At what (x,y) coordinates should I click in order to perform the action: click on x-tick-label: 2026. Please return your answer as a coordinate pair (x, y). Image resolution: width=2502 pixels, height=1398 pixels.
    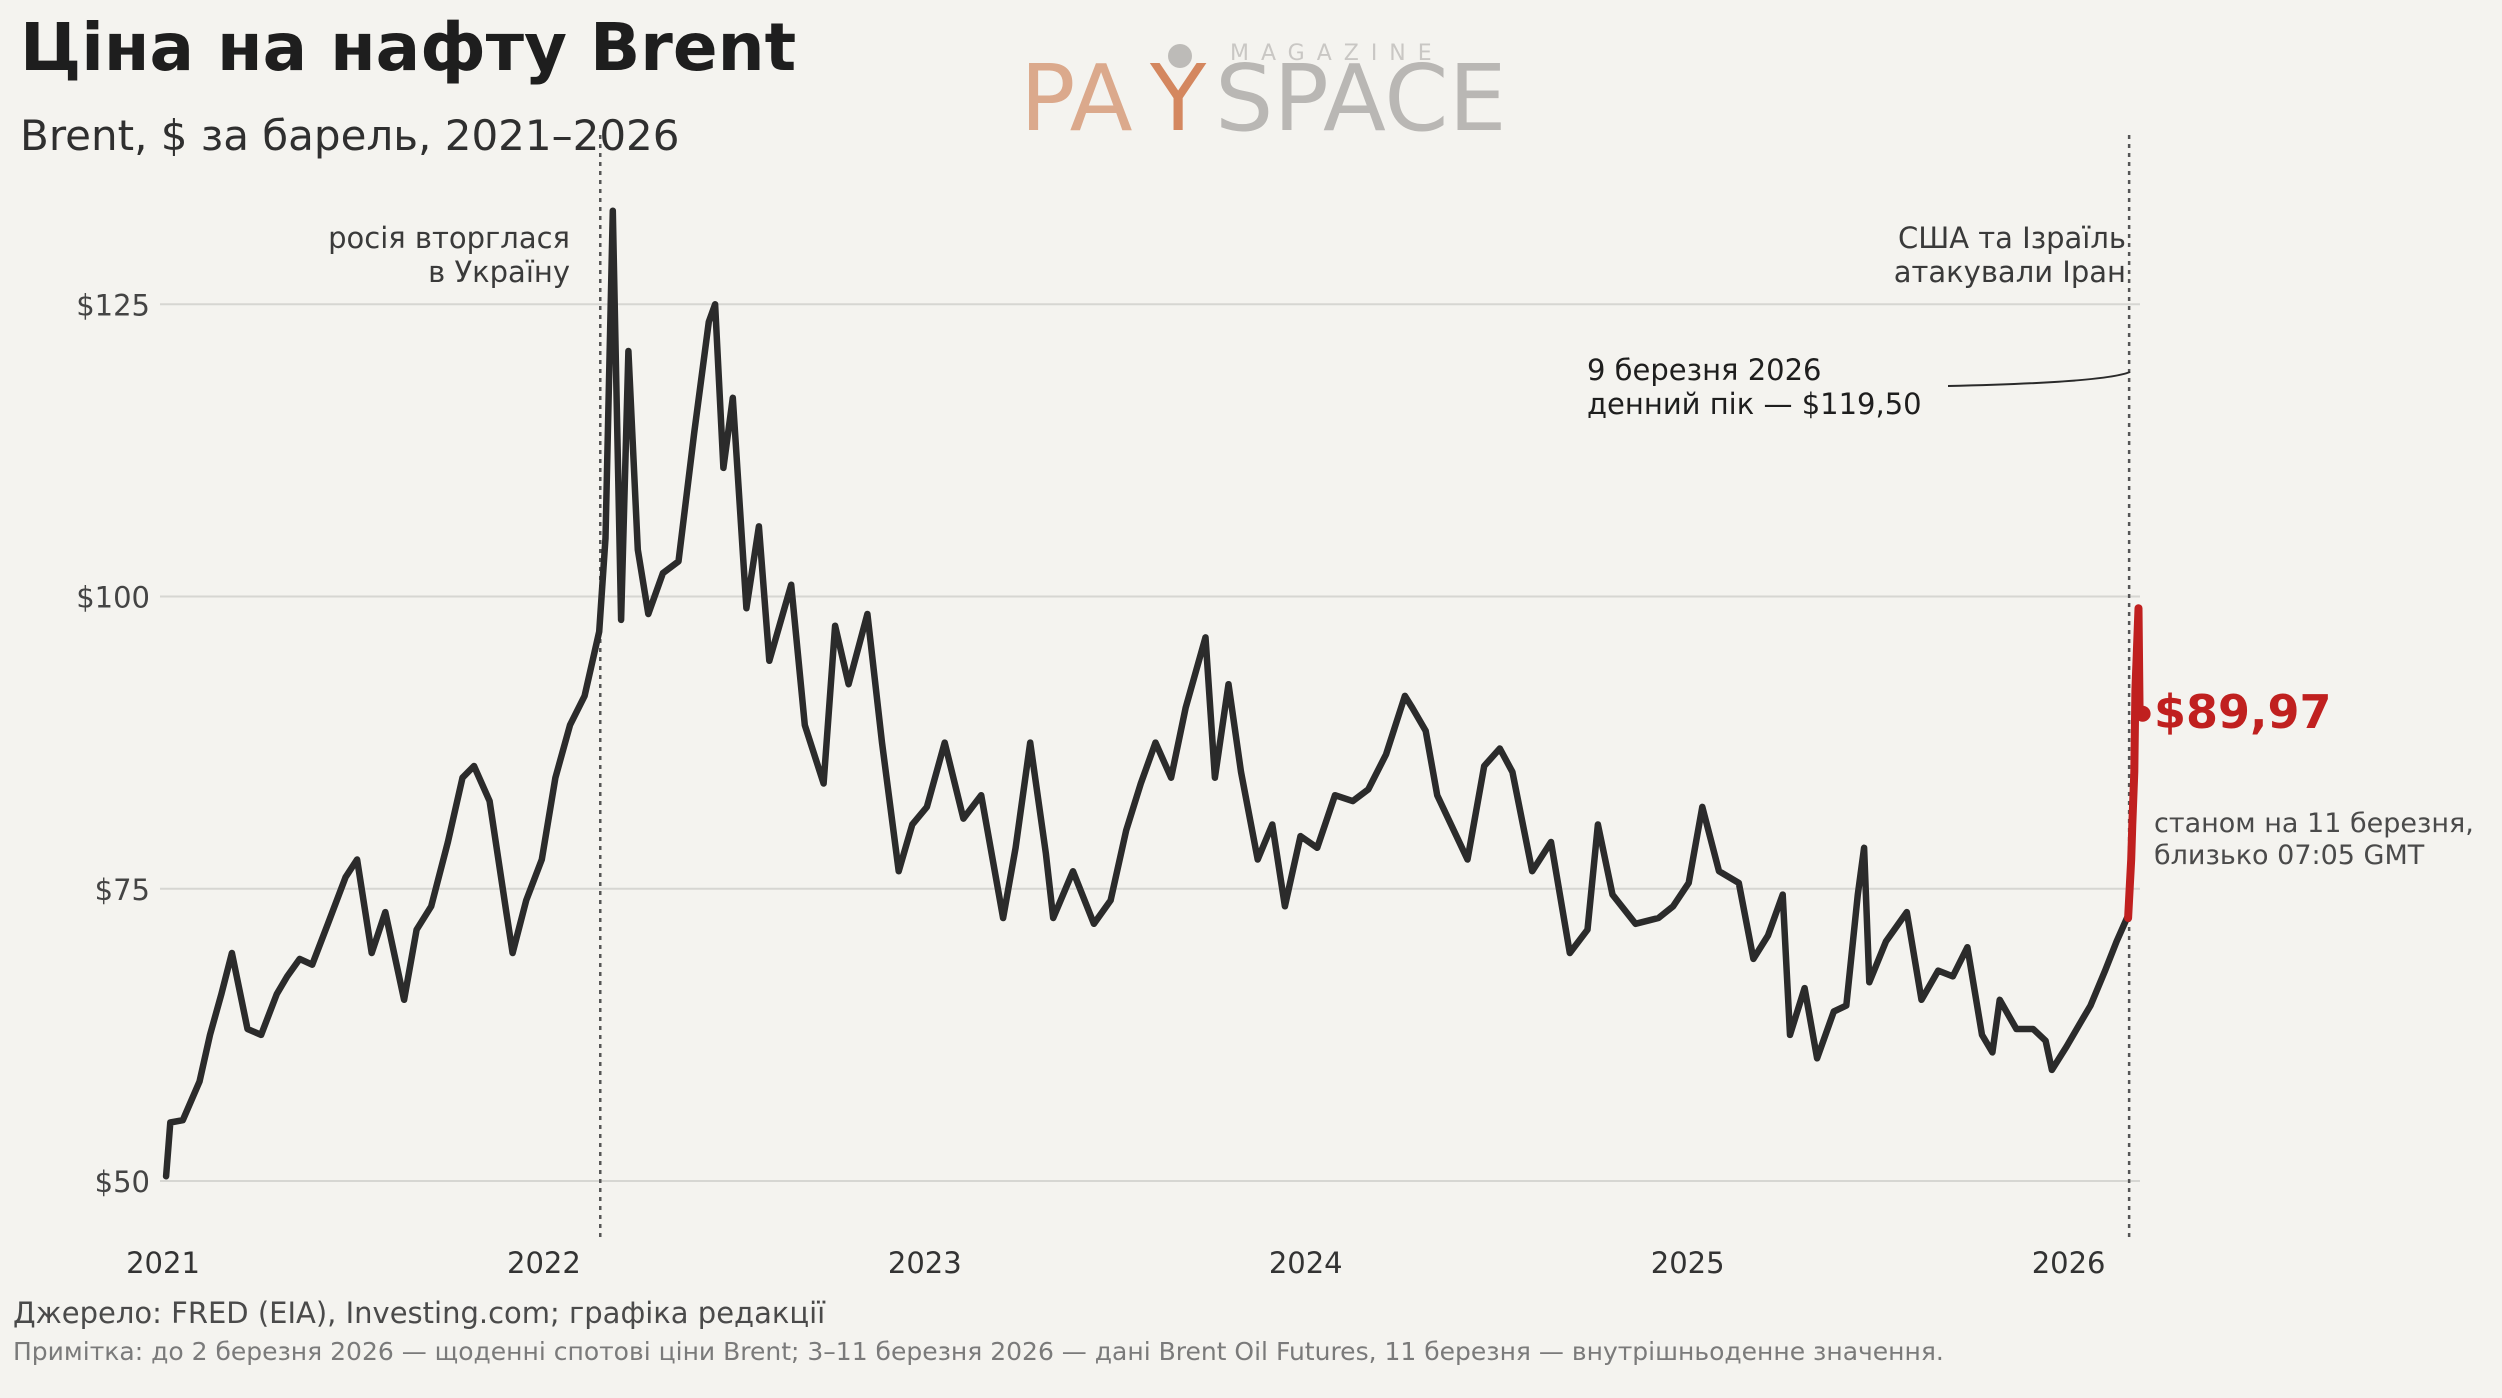
    Looking at the image, I should click on (2069, 1263).